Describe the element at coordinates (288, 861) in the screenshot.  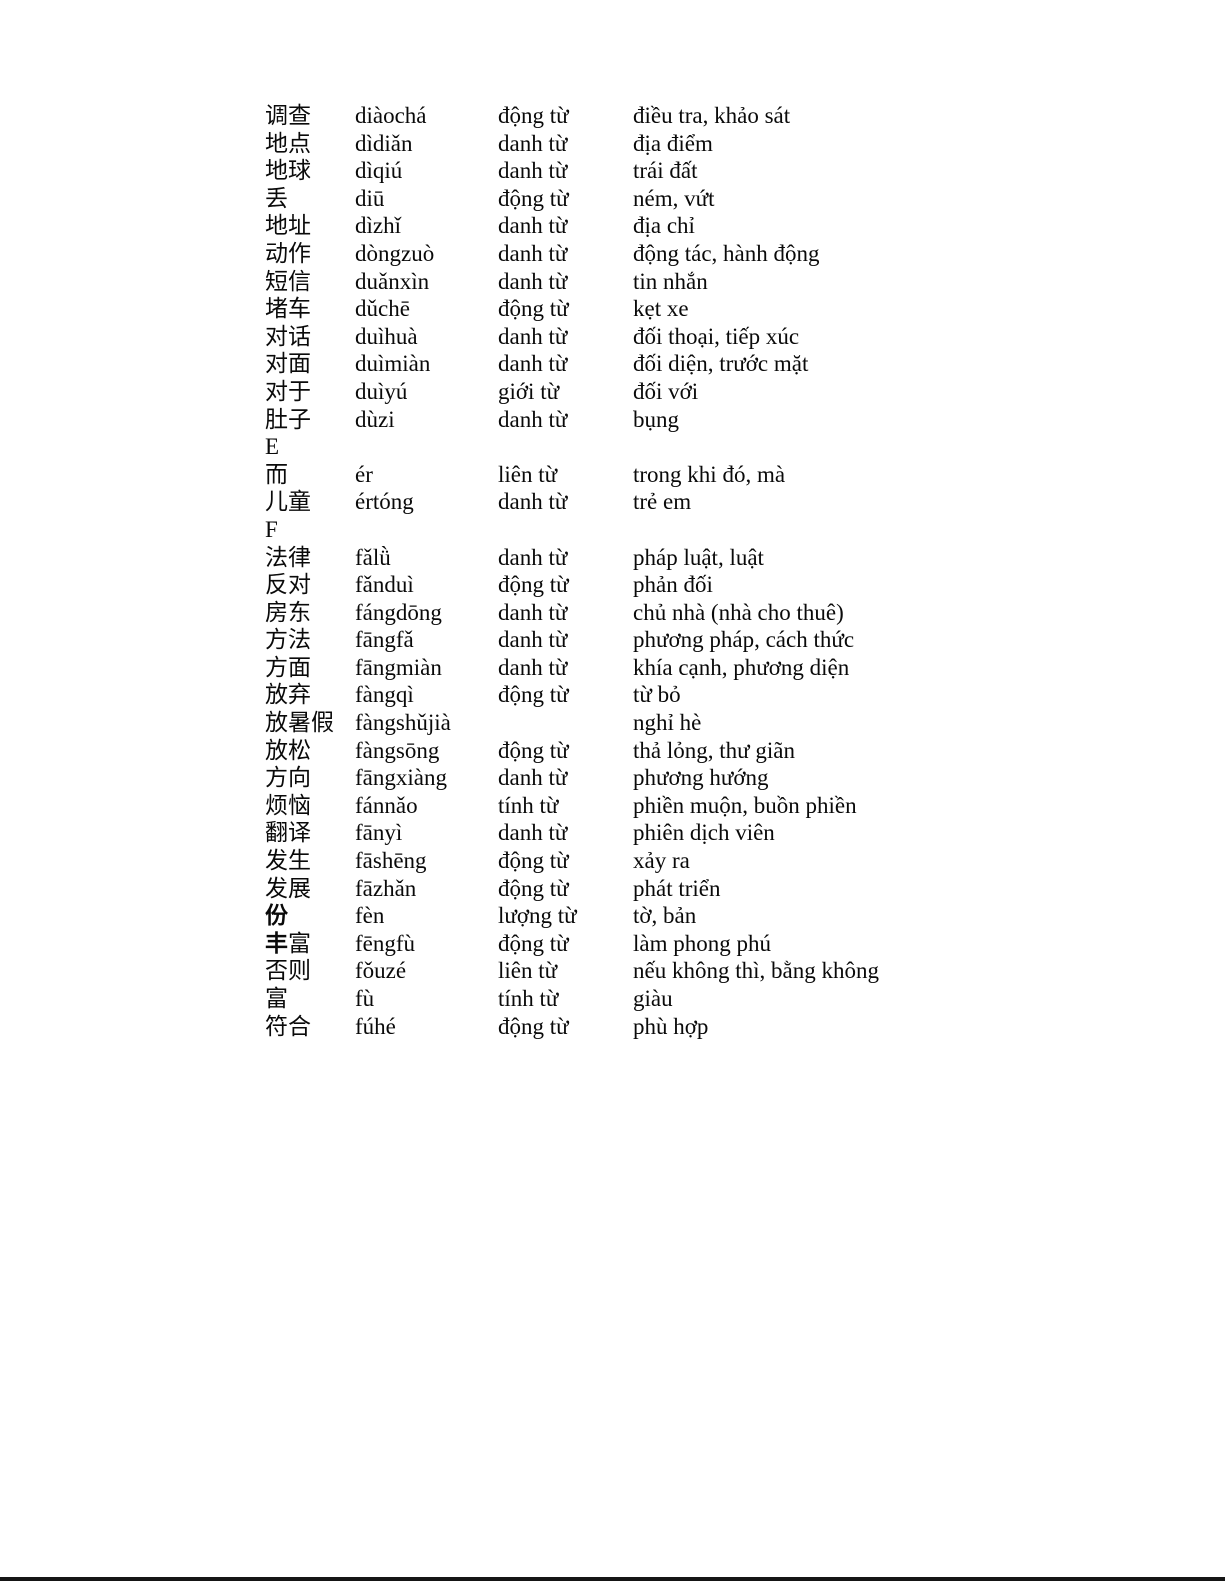
I see `hanzi-text: 发生` at that location.